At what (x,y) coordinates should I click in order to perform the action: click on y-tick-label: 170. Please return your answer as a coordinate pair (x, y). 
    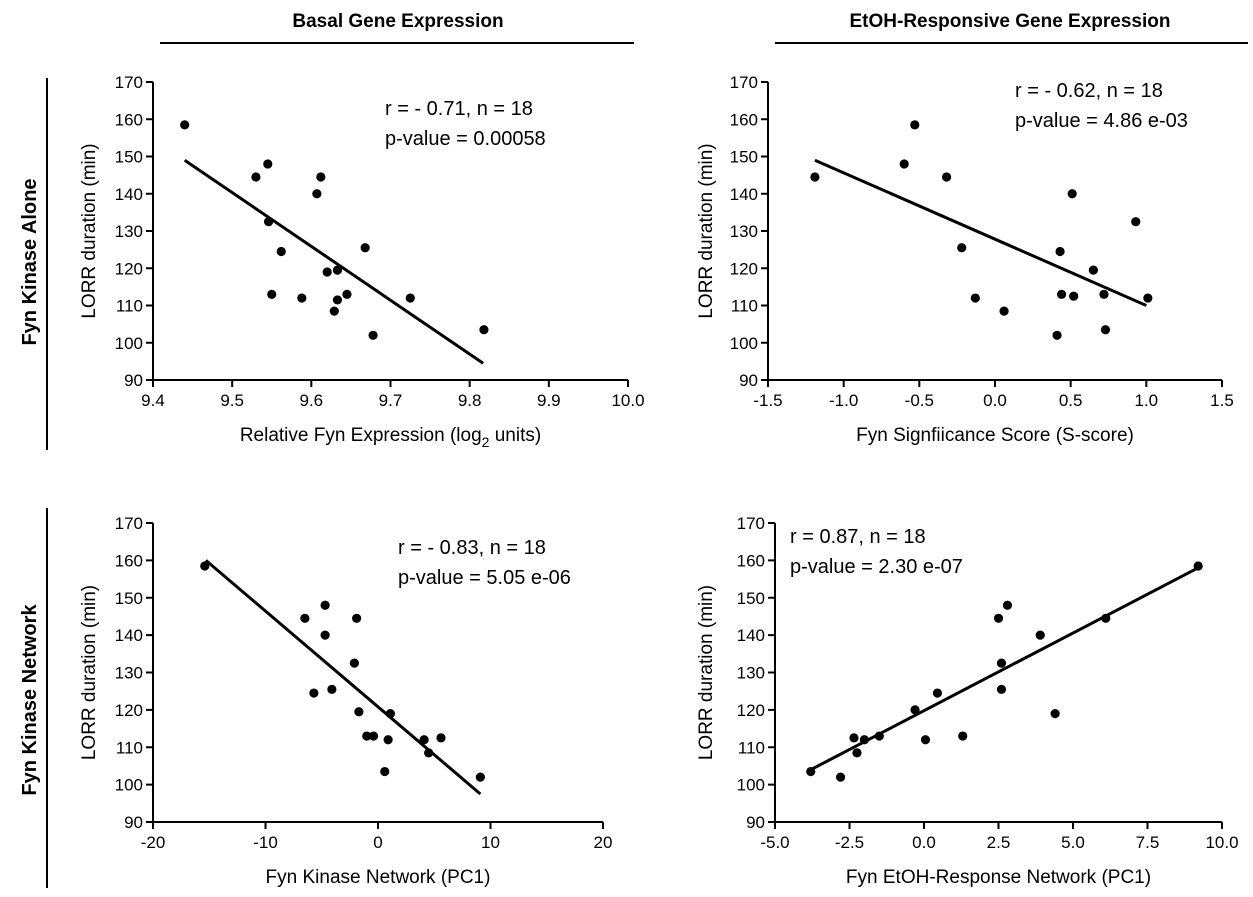
    Looking at the image, I should click on (129, 82).